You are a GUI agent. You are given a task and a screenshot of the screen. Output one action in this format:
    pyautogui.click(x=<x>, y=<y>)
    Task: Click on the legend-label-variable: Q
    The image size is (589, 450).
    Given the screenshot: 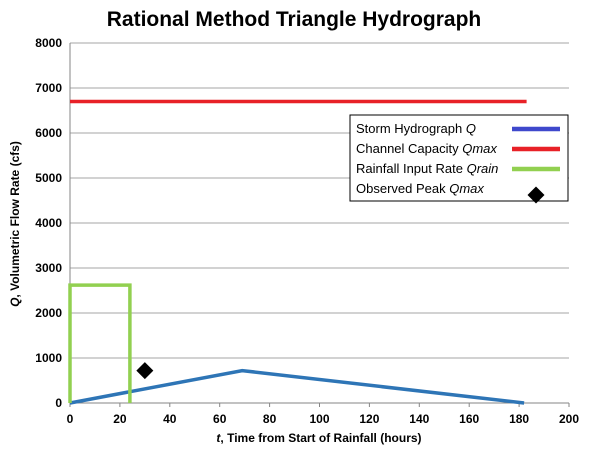 What is the action you would take?
    pyautogui.click(x=471, y=128)
    